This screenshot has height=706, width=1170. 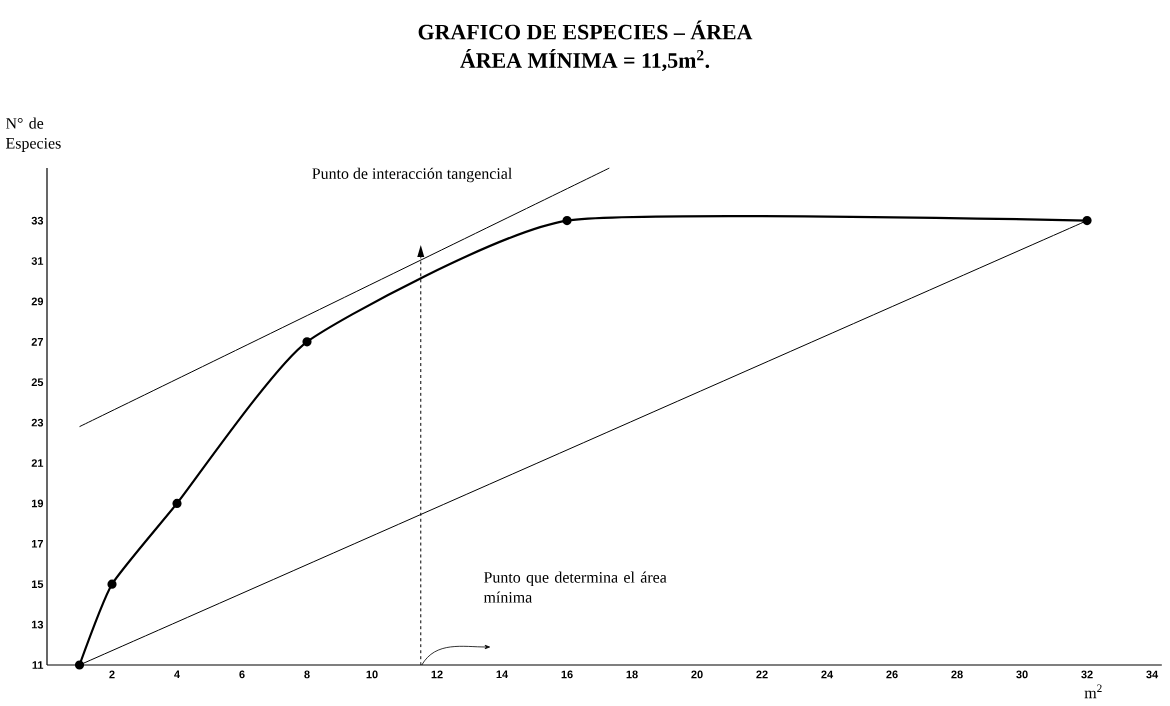 What do you see at coordinates (412, 175) in the screenshot?
I see `annotation: Punto de interacción tangencial` at bounding box center [412, 175].